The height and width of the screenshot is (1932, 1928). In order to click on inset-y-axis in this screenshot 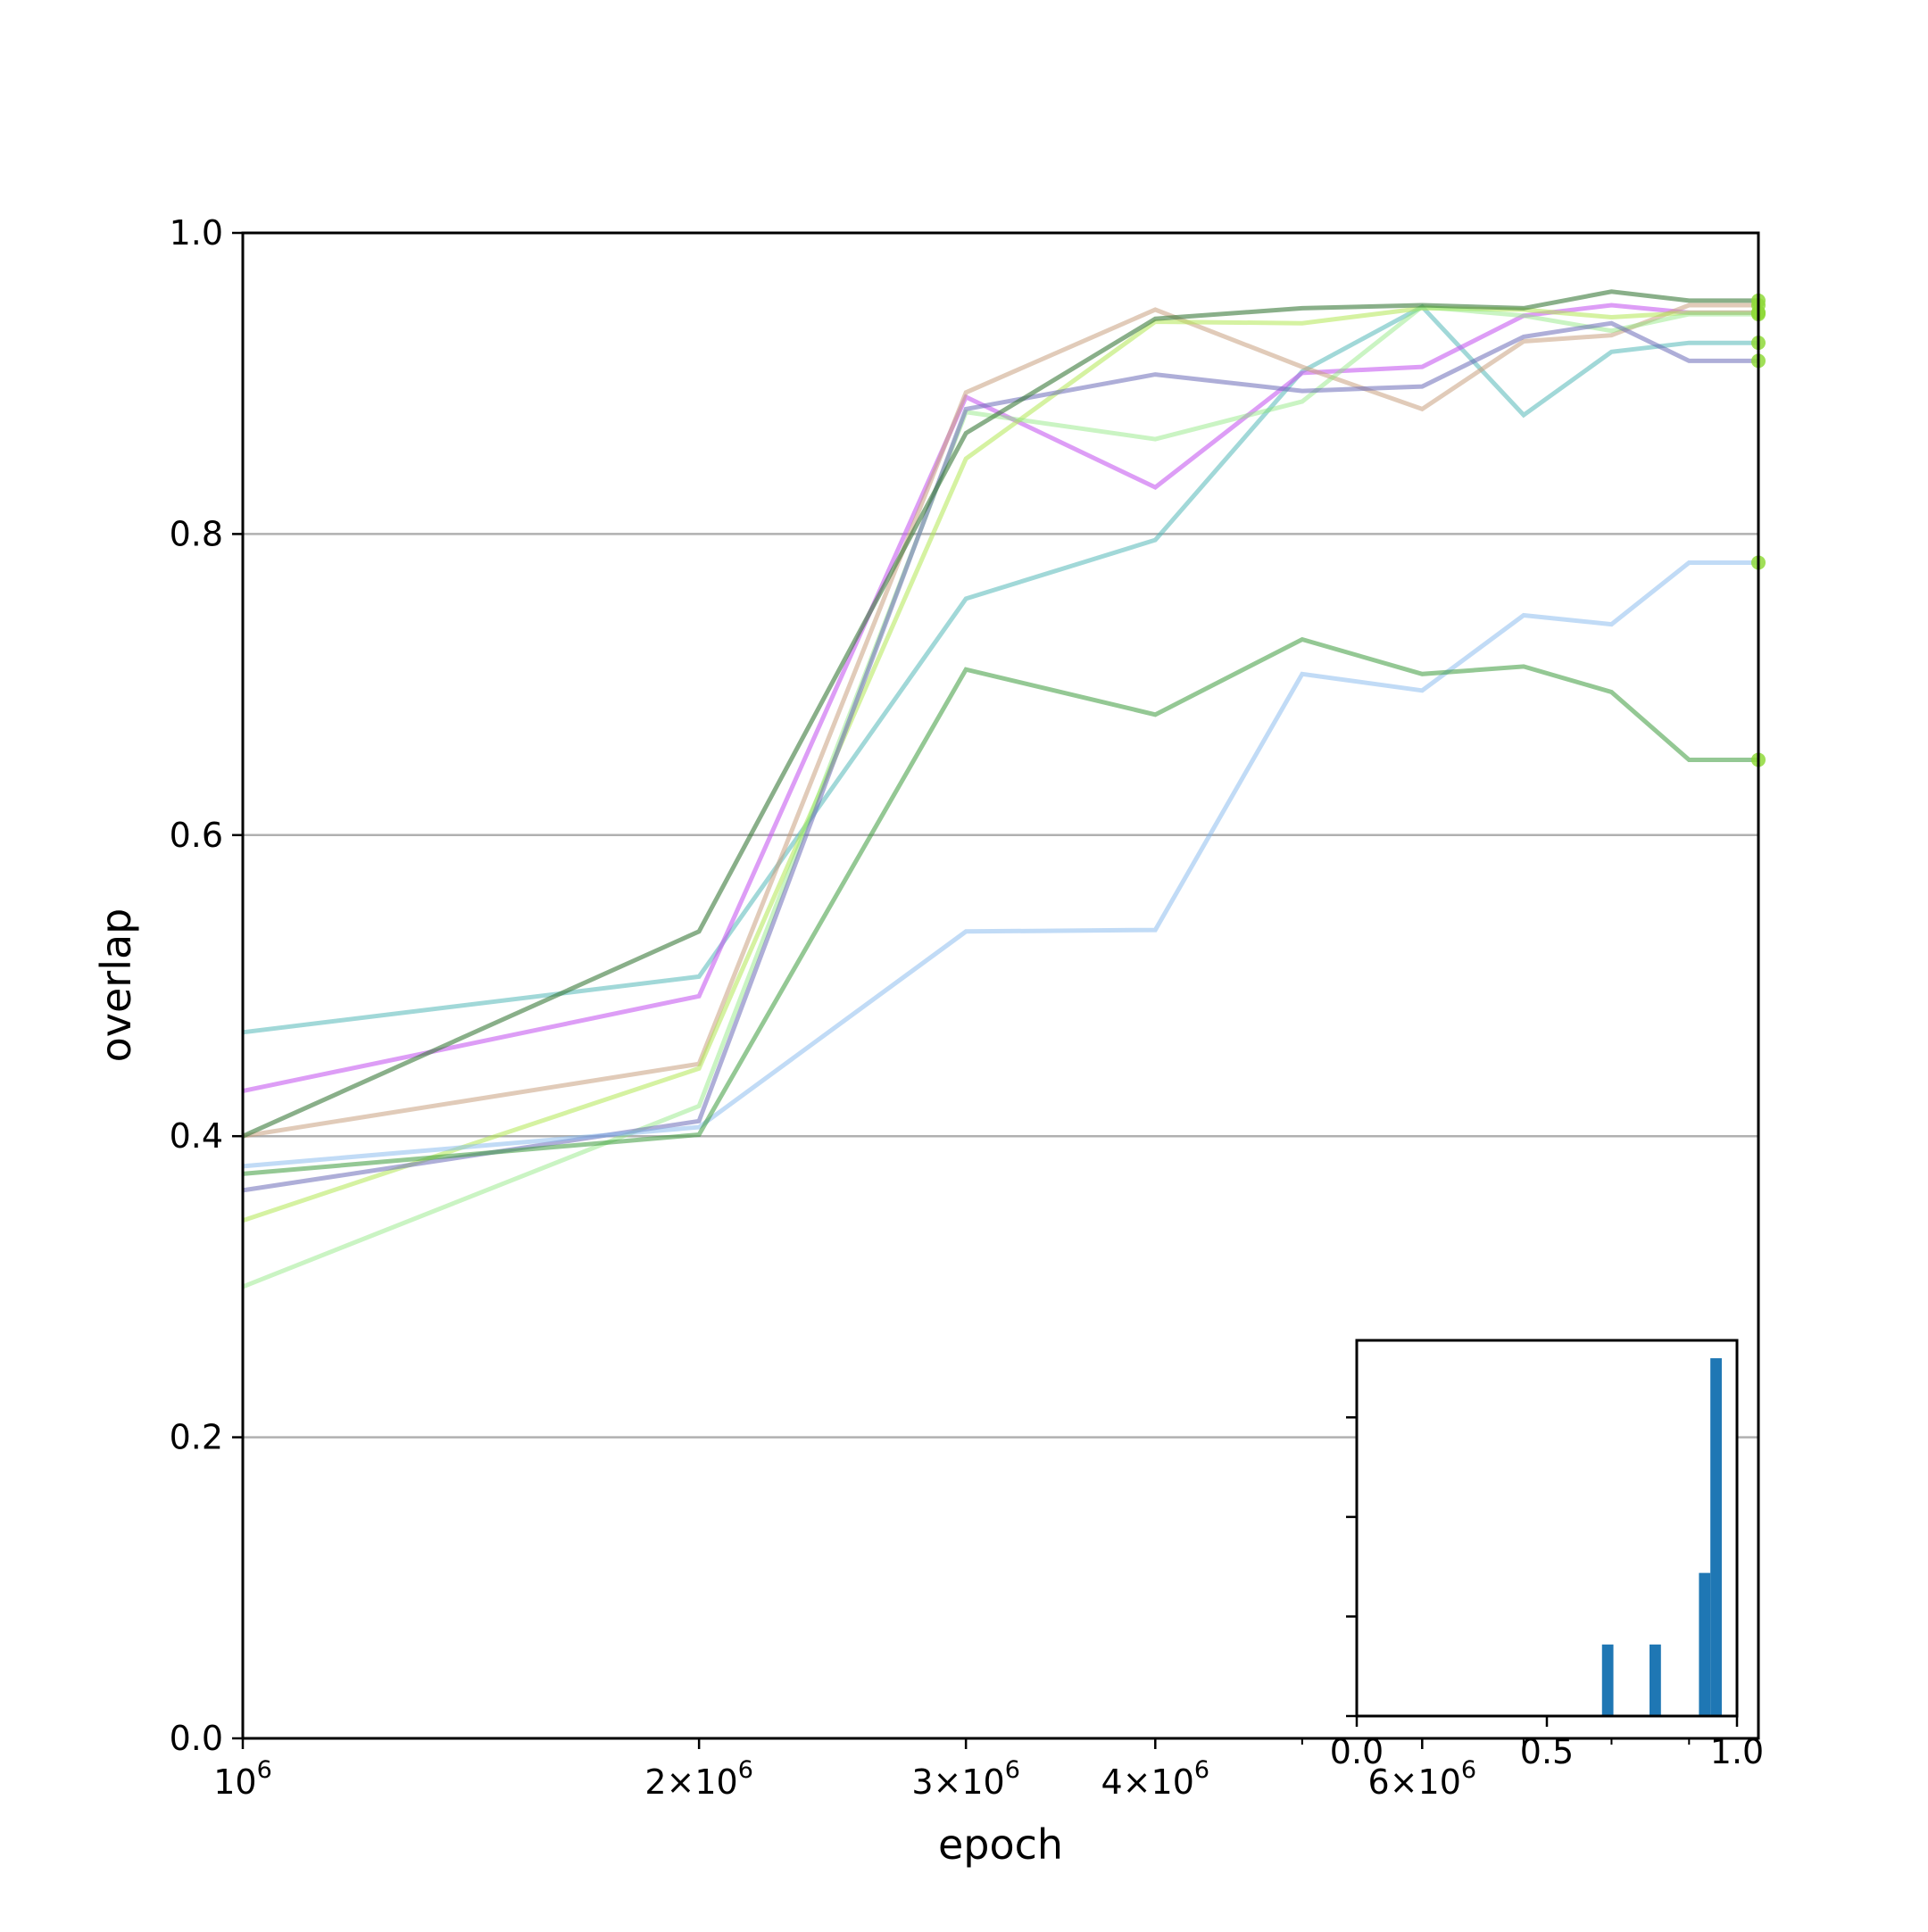, I will do `click(1351, 1567)`.